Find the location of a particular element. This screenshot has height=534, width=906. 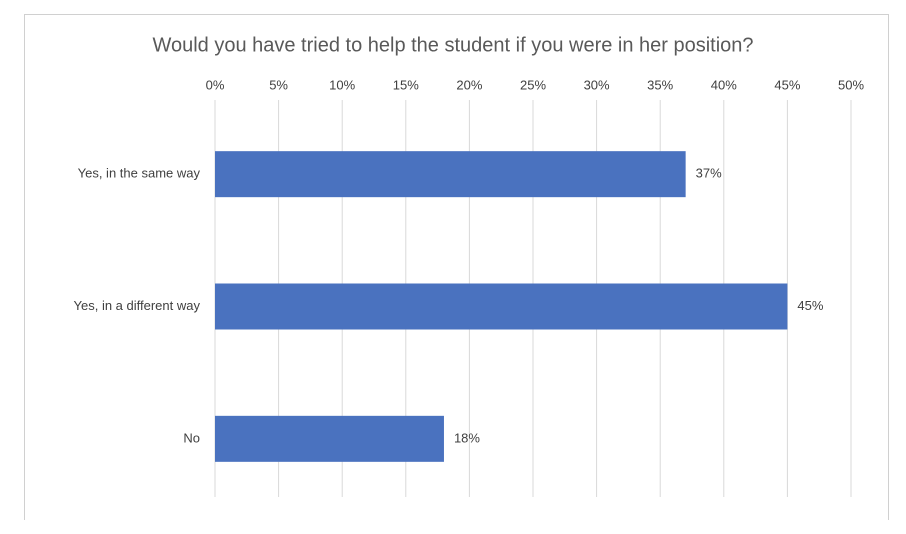

x-tick-label: 15% is located at coordinates (406, 84).